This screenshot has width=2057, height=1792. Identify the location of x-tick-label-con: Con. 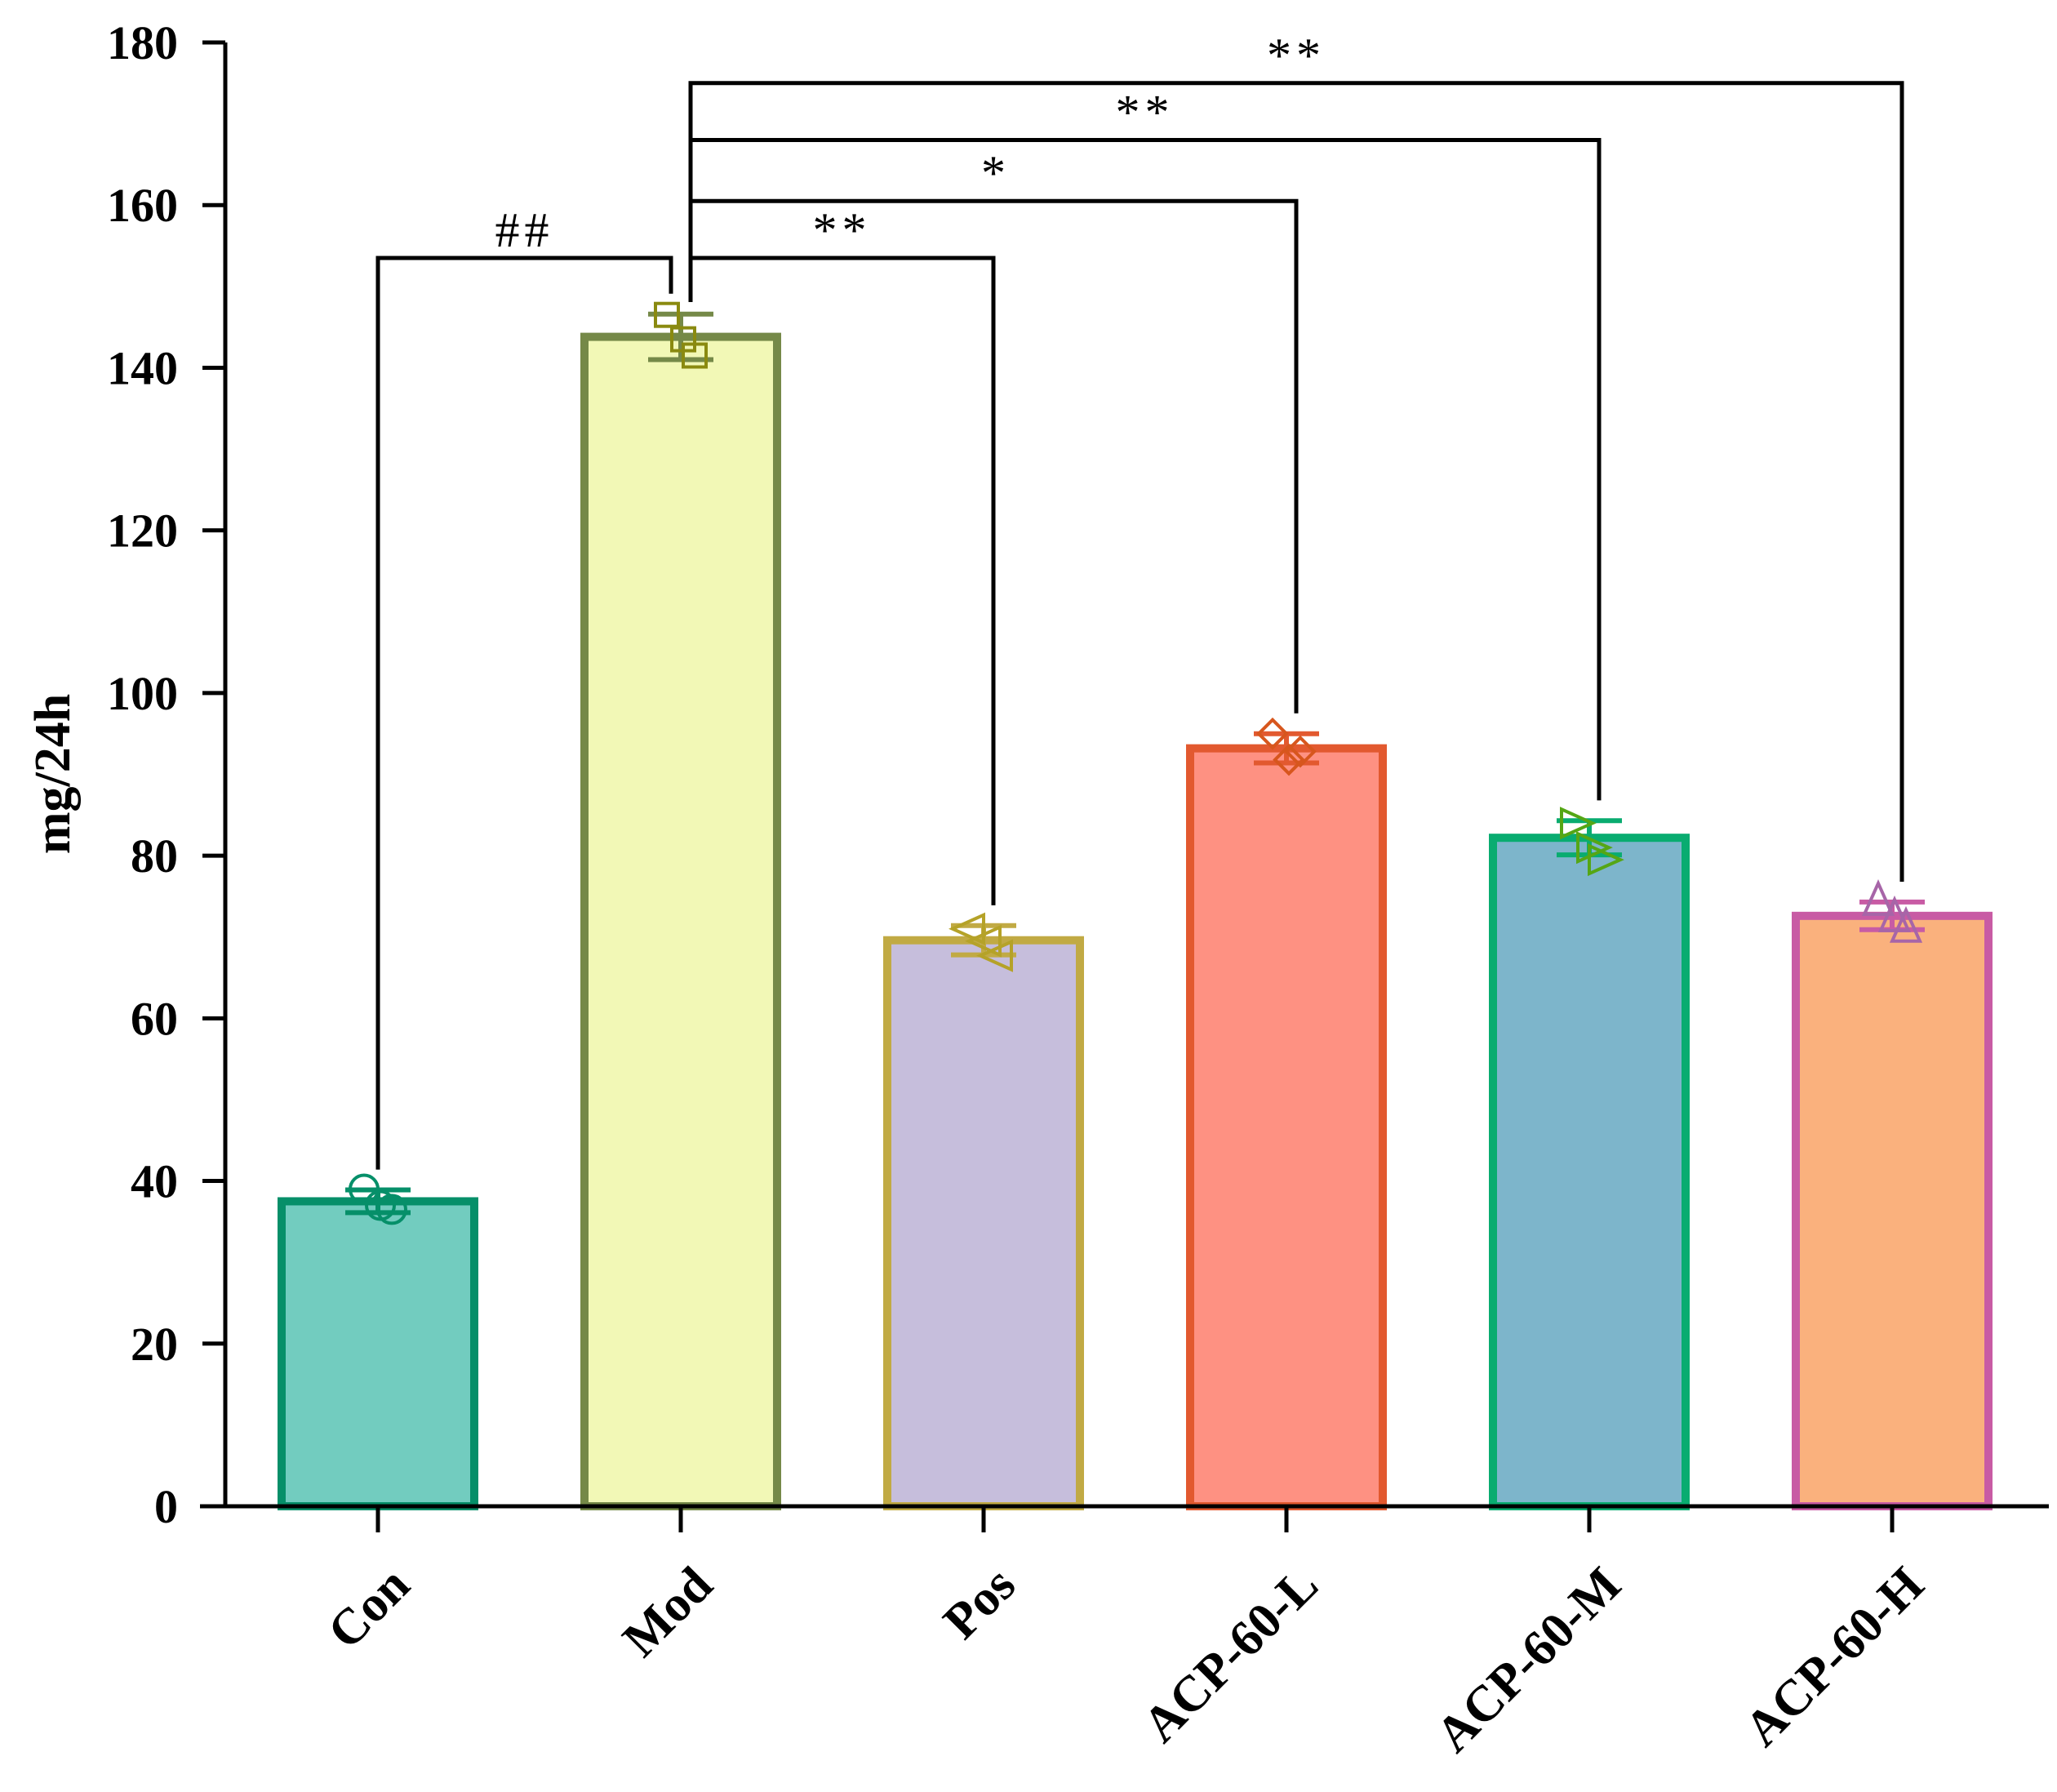
(369, 1608).